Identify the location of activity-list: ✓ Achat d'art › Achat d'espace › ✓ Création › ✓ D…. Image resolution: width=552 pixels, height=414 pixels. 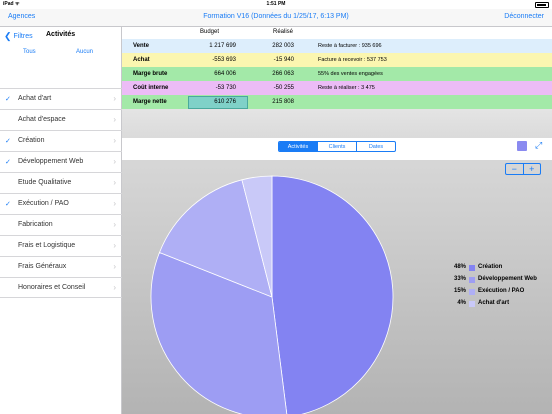
(61, 193).